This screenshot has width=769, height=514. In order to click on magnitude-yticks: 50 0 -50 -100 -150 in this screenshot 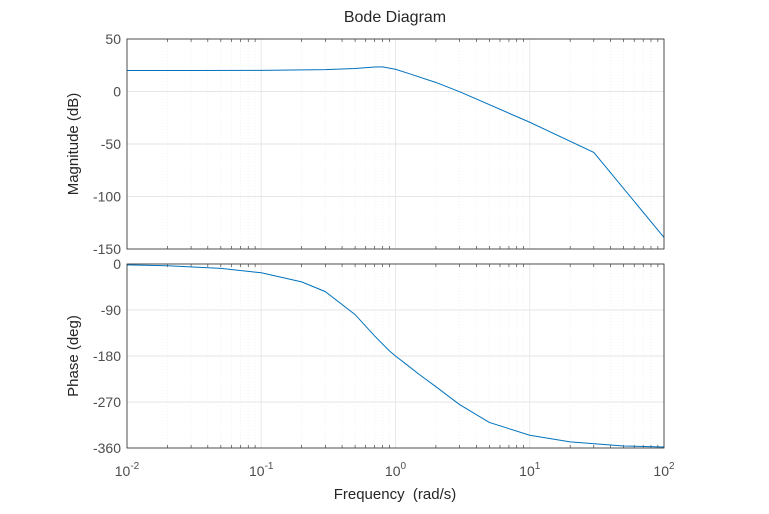, I will do `click(107, 144)`.